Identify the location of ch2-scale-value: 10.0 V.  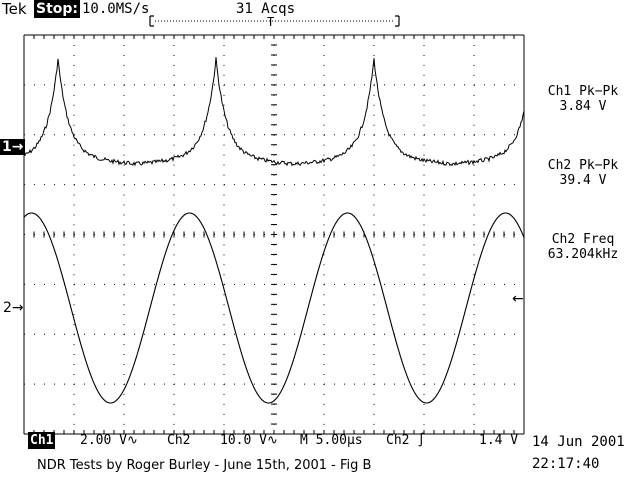
(243, 440).